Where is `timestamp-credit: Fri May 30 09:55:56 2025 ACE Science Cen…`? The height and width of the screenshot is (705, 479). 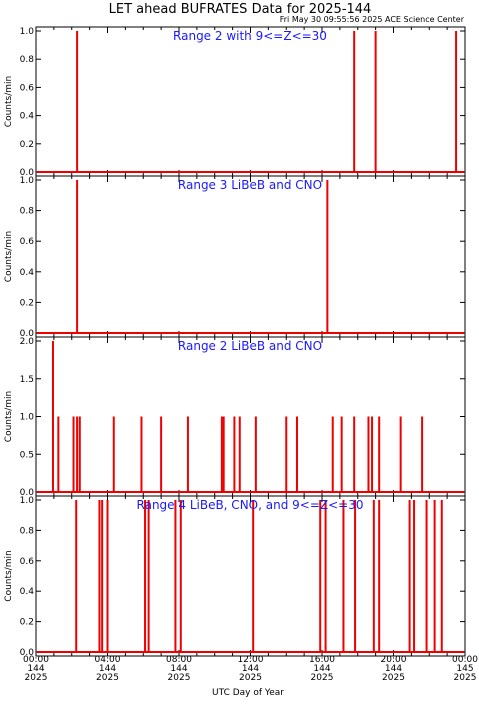
timestamp-credit: Fri May 30 09:55:56 2025 ACE Science Cen… is located at coordinates (372, 19).